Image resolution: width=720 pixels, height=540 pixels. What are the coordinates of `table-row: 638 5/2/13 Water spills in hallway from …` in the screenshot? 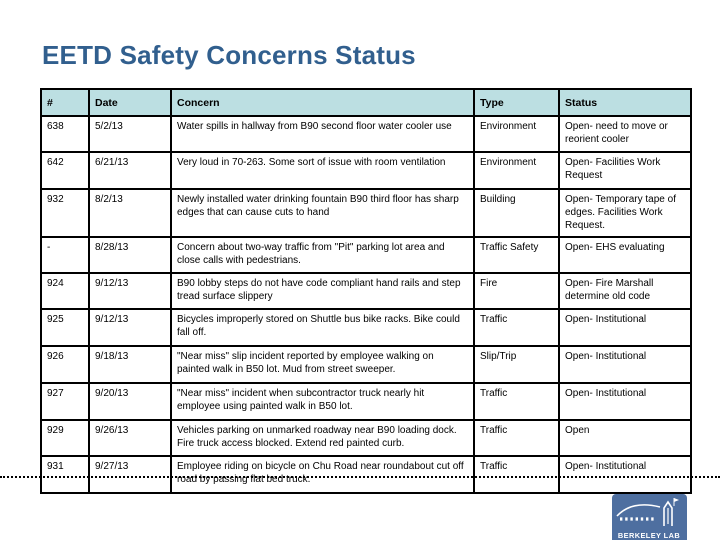 It's located at (366, 134).